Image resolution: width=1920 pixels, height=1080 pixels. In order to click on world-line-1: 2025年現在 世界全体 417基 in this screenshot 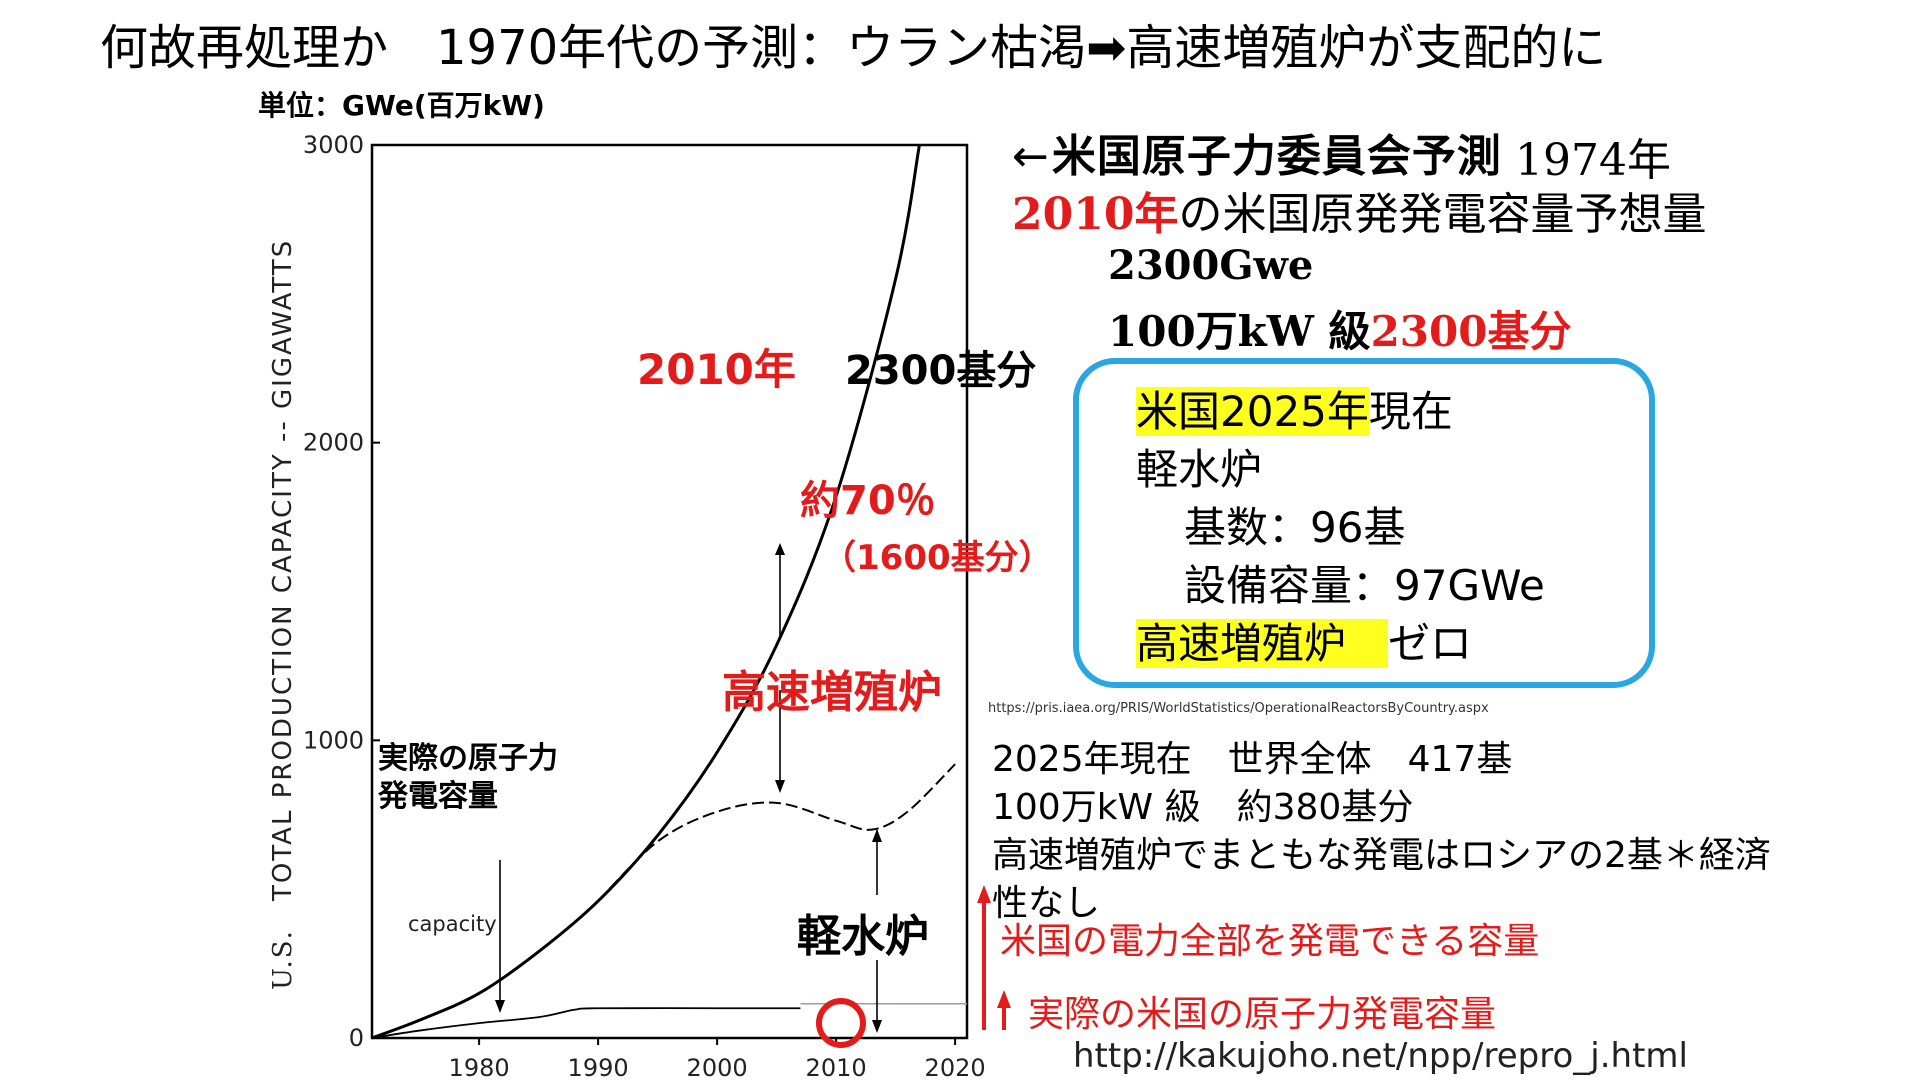, I will do `click(1252, 759)`.